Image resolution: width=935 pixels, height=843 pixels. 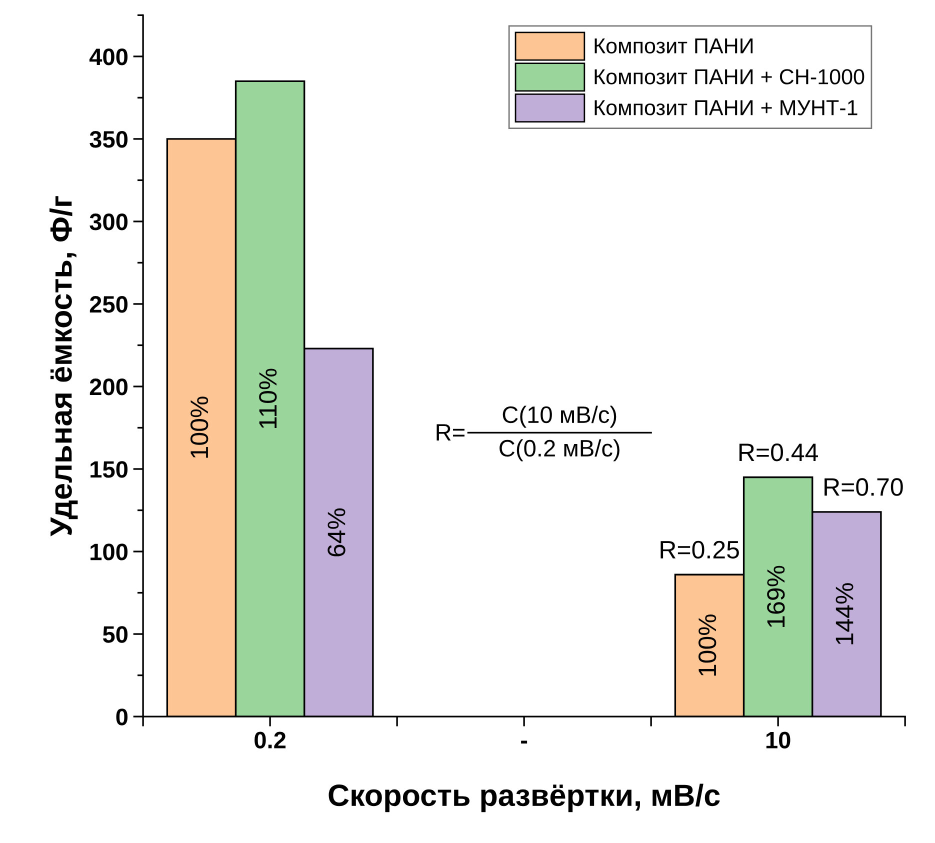 What do you see at coordinates (673, 46) in the screenshot?
I see `legend-label: Композит ПАНИ` at bounding box center [673, 46].